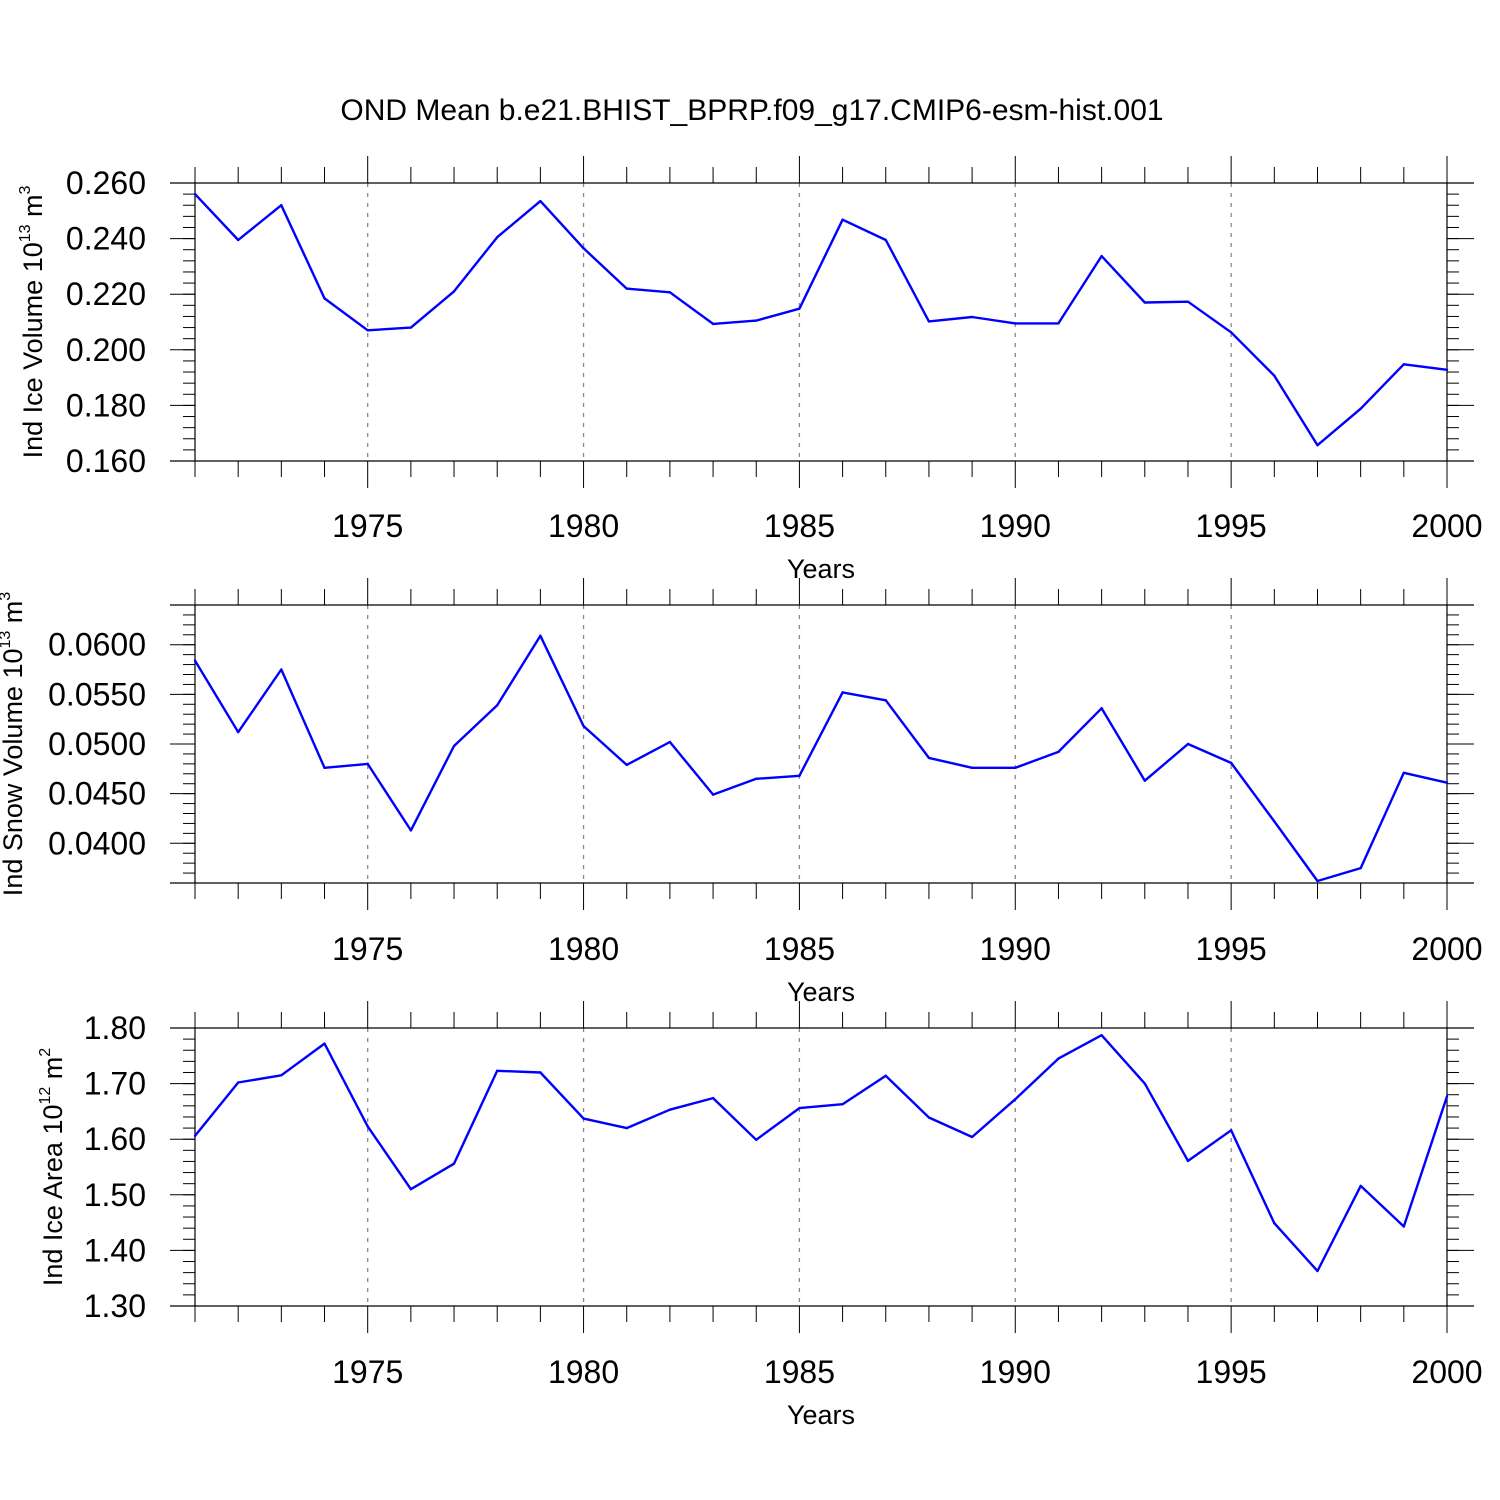 The height and width of the screenshot is (1500, 1500). Describe the element at coordinates (115, 1195) in the screenshot. I see `y-tick-label: 1.50` at that location.